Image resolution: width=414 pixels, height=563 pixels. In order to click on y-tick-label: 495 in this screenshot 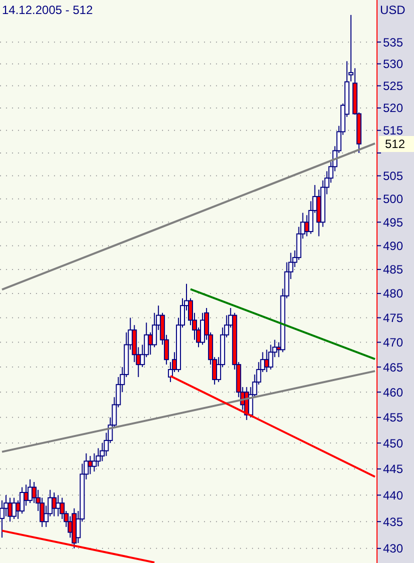, I will do `click(393, 222)`.